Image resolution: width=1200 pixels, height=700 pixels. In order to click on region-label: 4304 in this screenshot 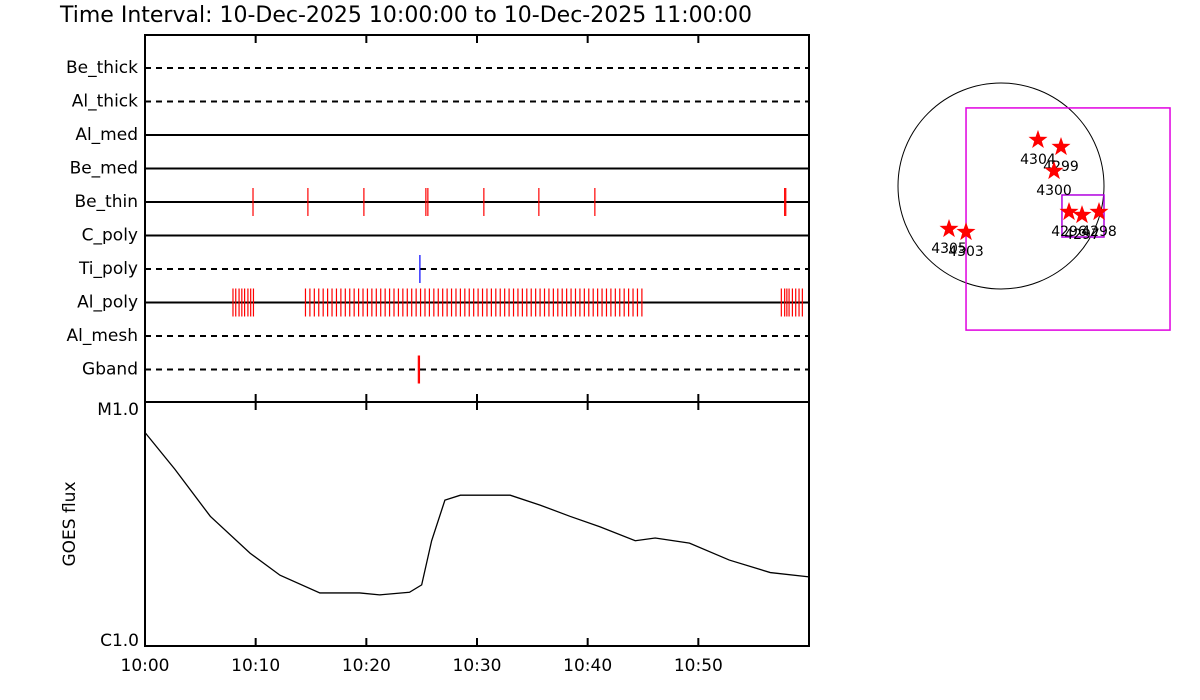, I will do `click(1038, 160)`.